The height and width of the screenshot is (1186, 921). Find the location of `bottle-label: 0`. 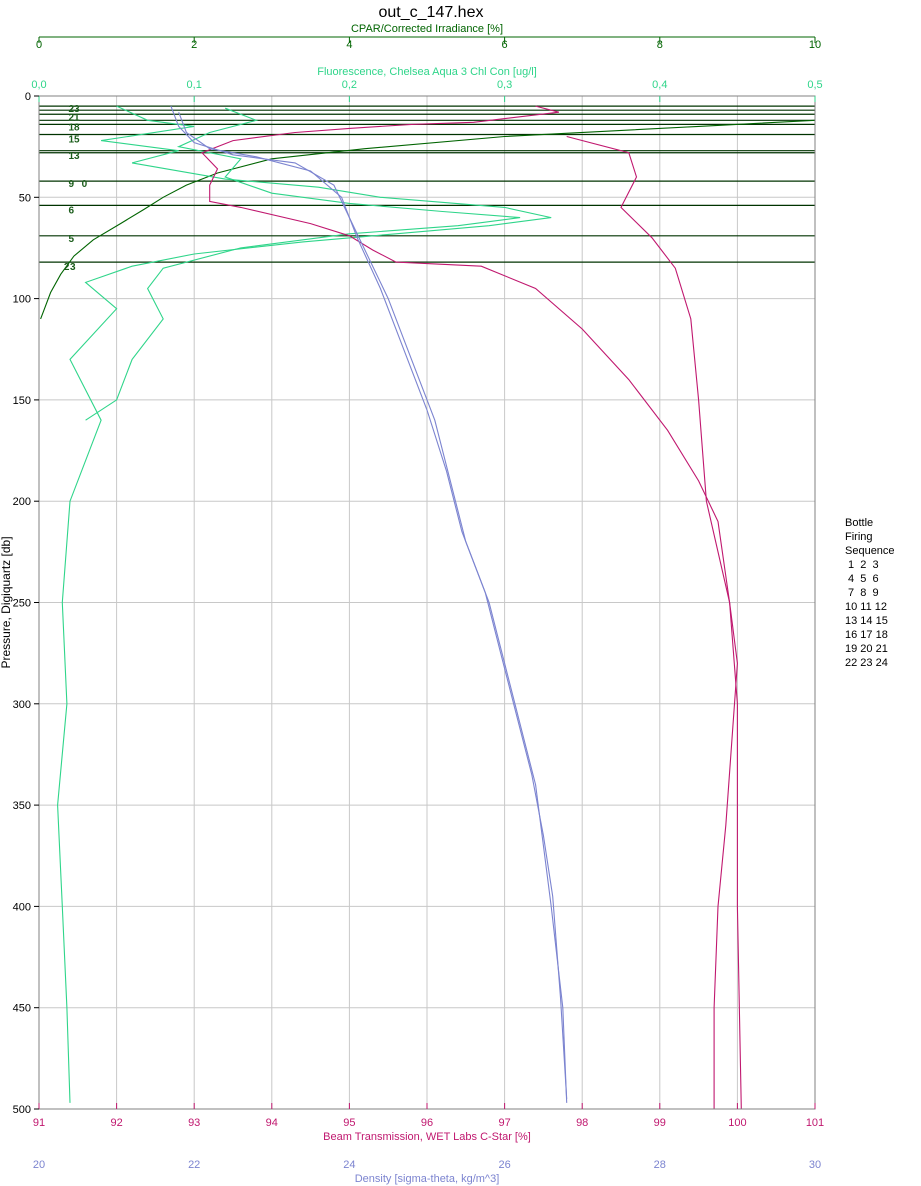

bottle-label: 0 is located at coordinates (85, 184).